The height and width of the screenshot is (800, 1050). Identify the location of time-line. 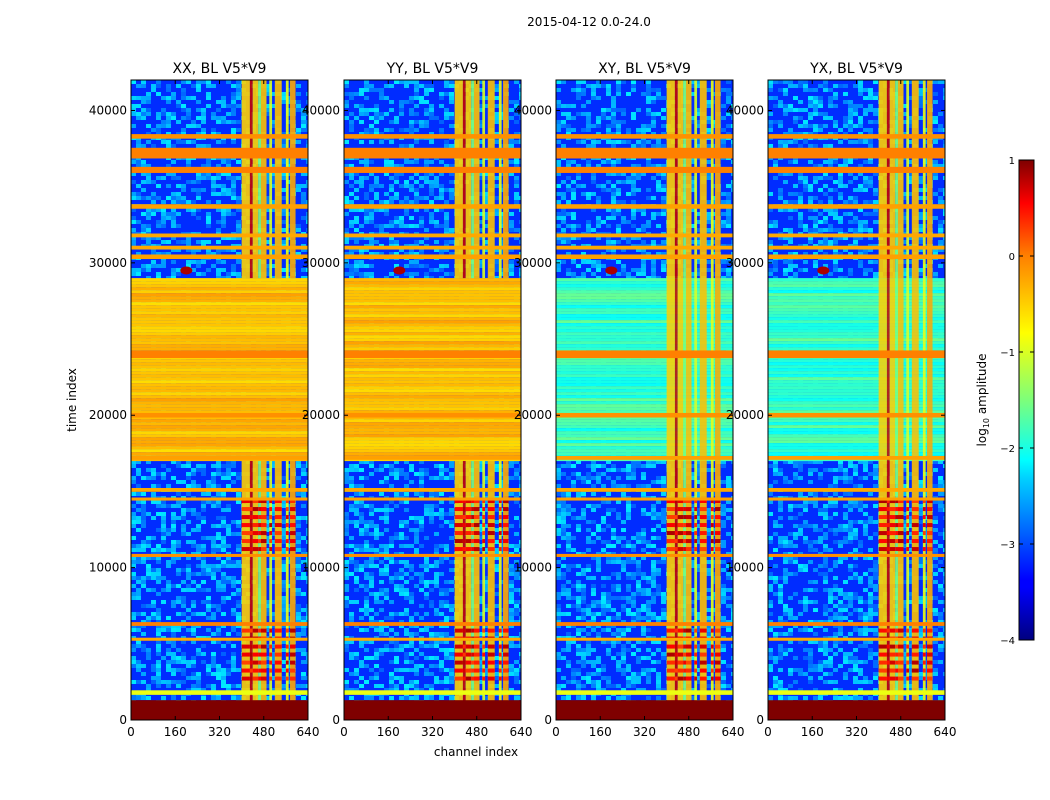
(219, 136).